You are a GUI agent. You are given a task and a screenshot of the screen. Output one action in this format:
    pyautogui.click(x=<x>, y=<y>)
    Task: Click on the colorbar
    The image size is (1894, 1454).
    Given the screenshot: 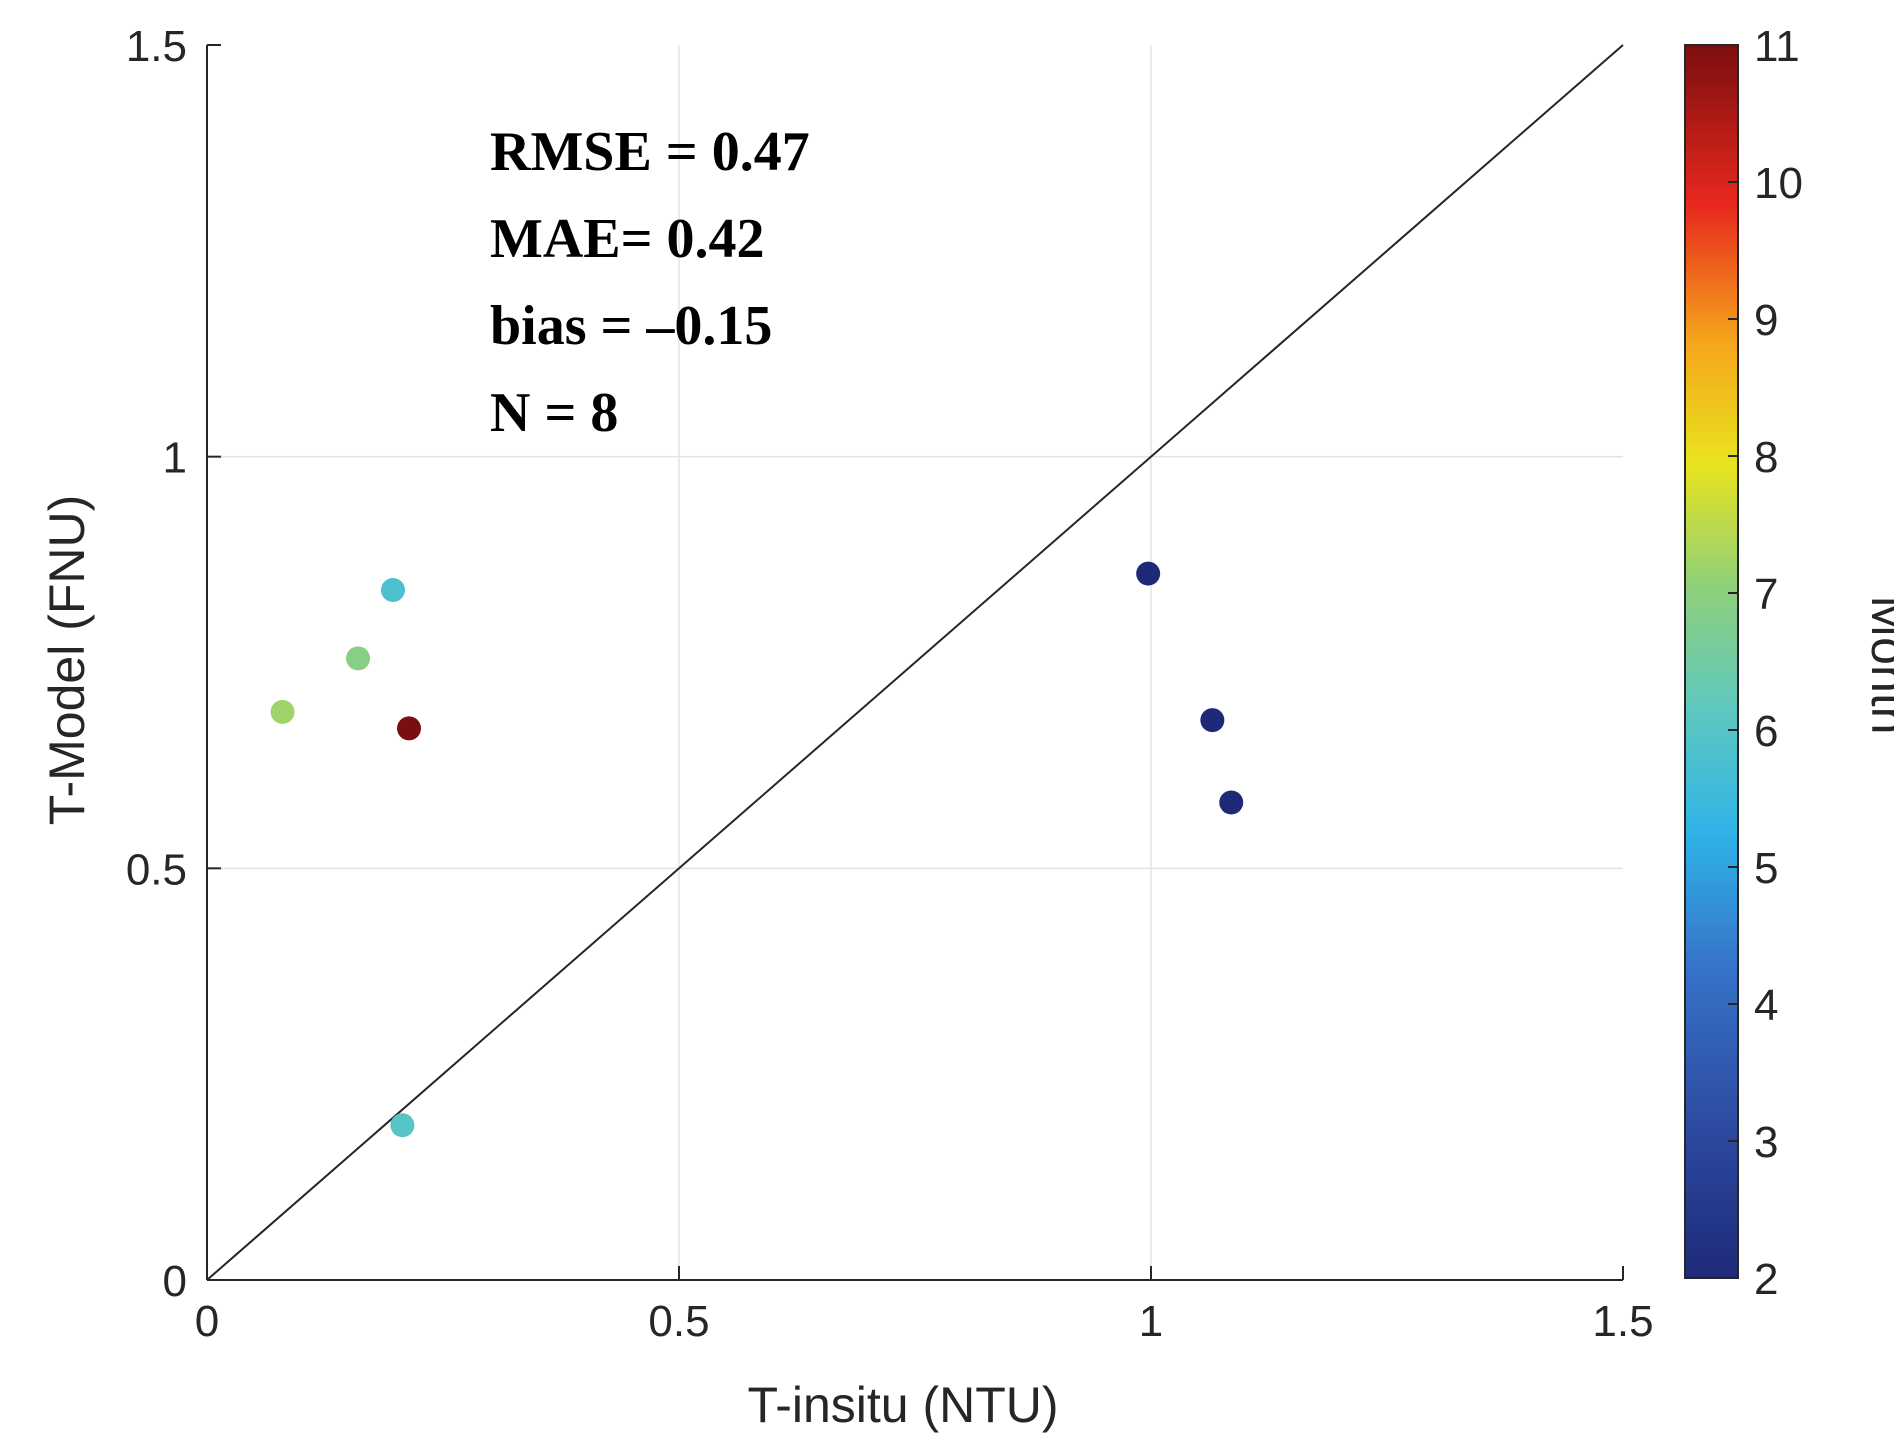 What is the action you would take?
    pyautogui.click(x=1711, y=661)
    